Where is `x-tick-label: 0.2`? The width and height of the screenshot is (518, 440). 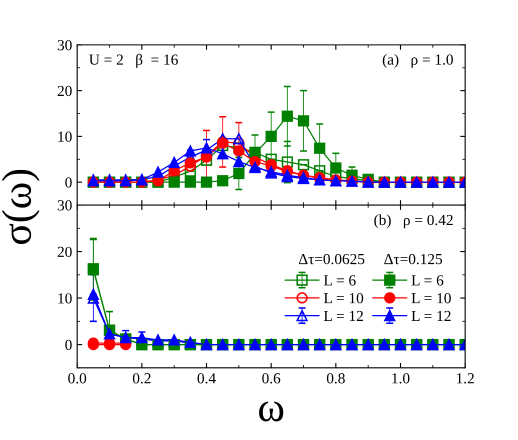
x-tick-label: 0.2 is located at coordinates (141, 378).